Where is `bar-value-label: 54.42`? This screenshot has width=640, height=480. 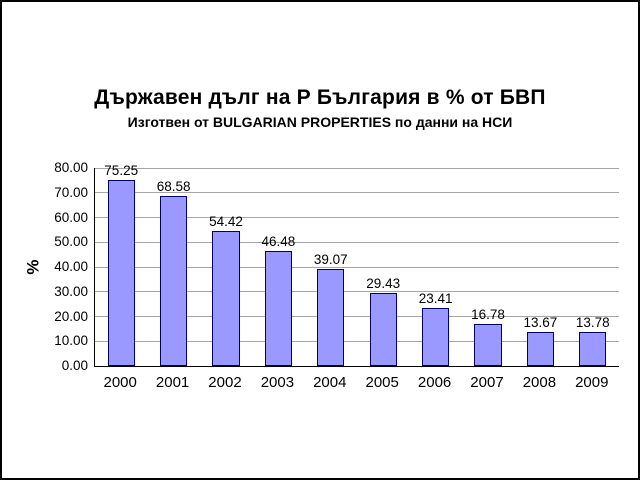 bar-value-label: 54.42 is located at coordinates (226, 222).